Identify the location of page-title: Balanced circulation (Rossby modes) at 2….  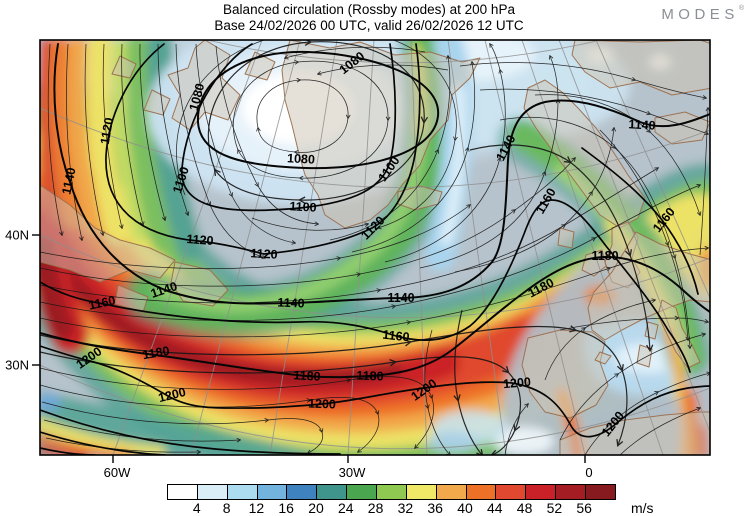
(369, 18).